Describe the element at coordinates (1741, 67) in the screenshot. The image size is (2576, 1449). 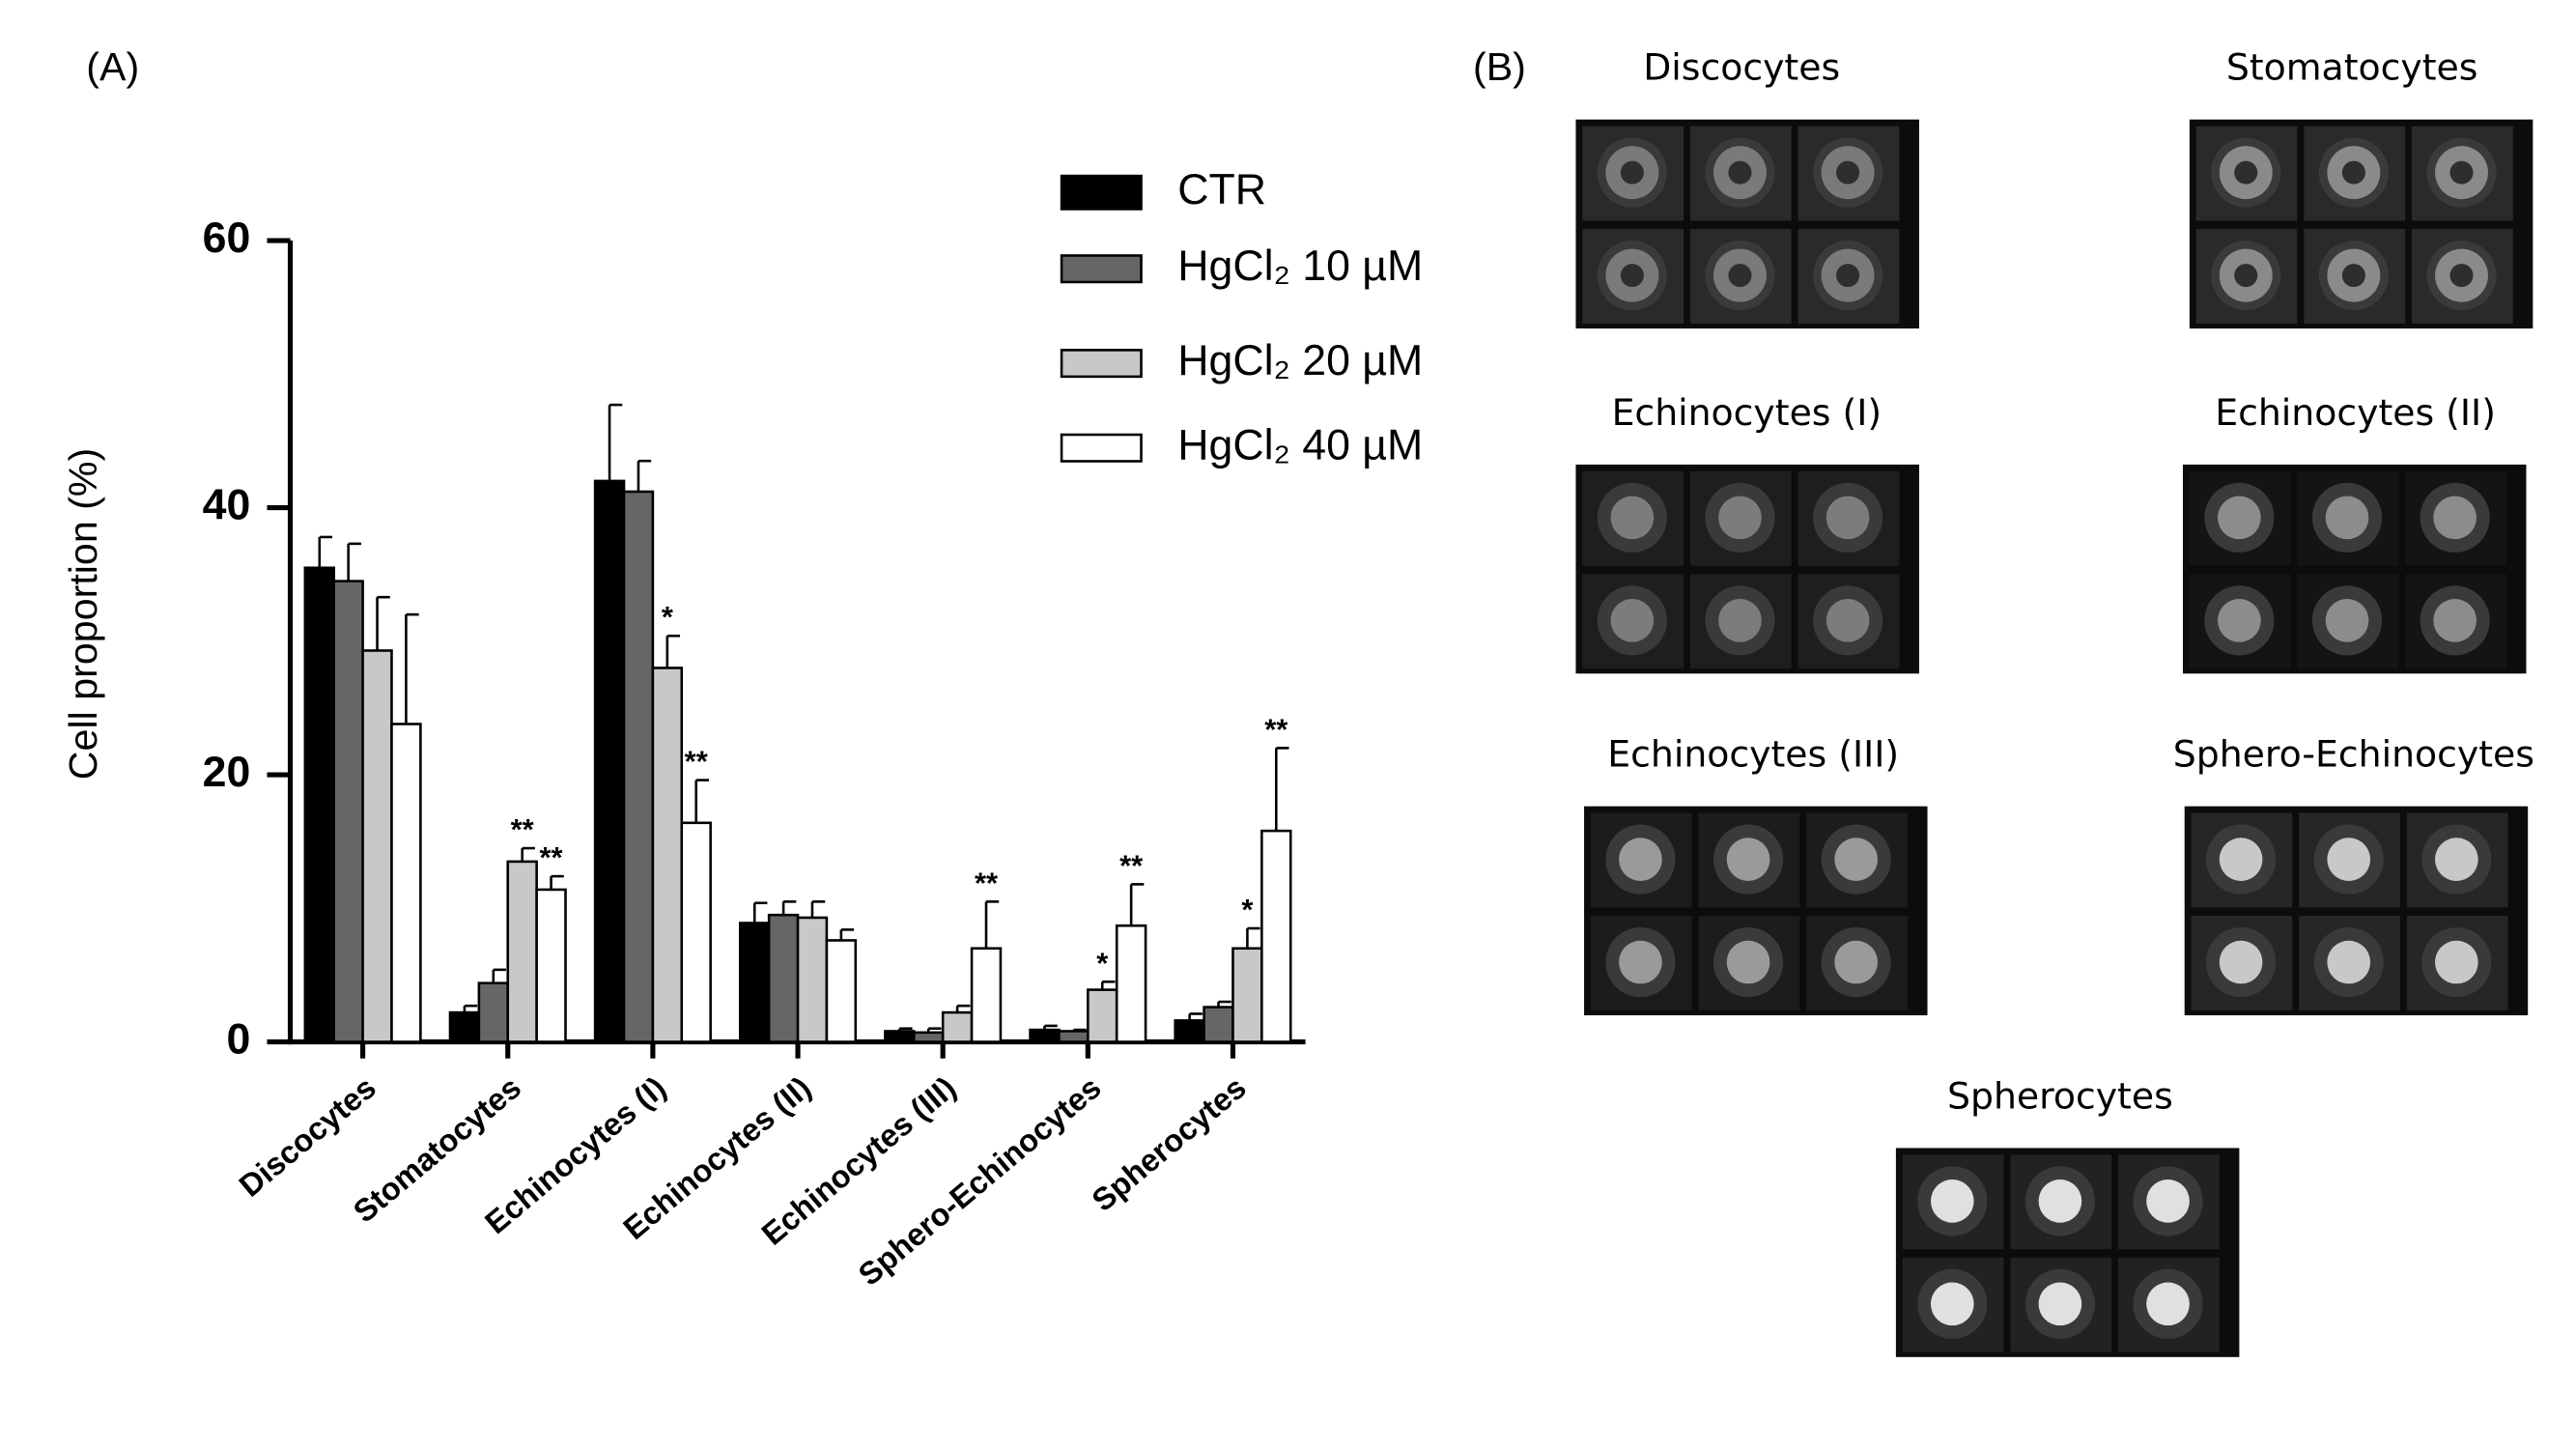
I see `image-title: Discocytes` at that location.